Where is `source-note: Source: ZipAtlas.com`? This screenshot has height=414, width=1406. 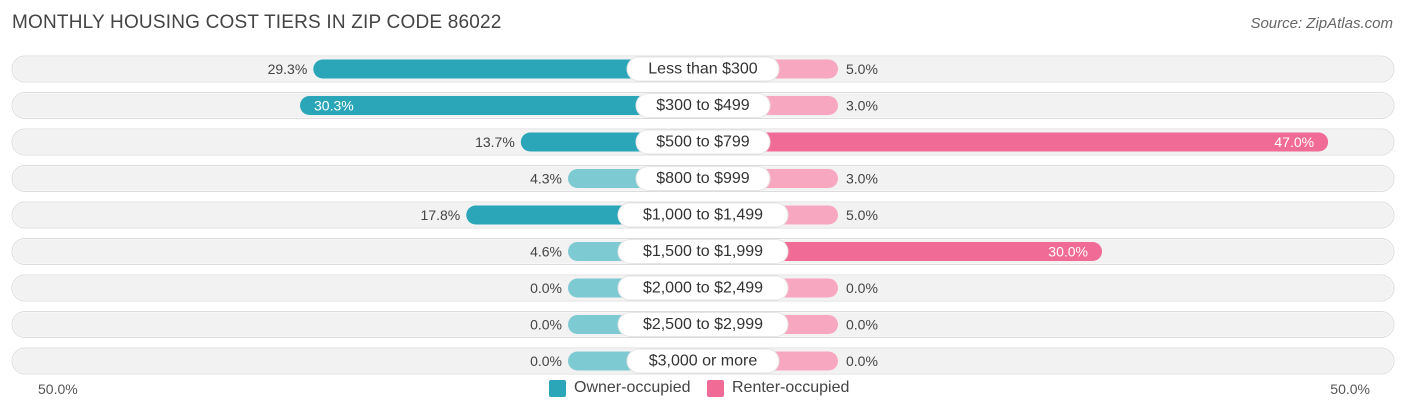 source-note: Source: ZipAtlas.com is located at coordinates (1321, 23).